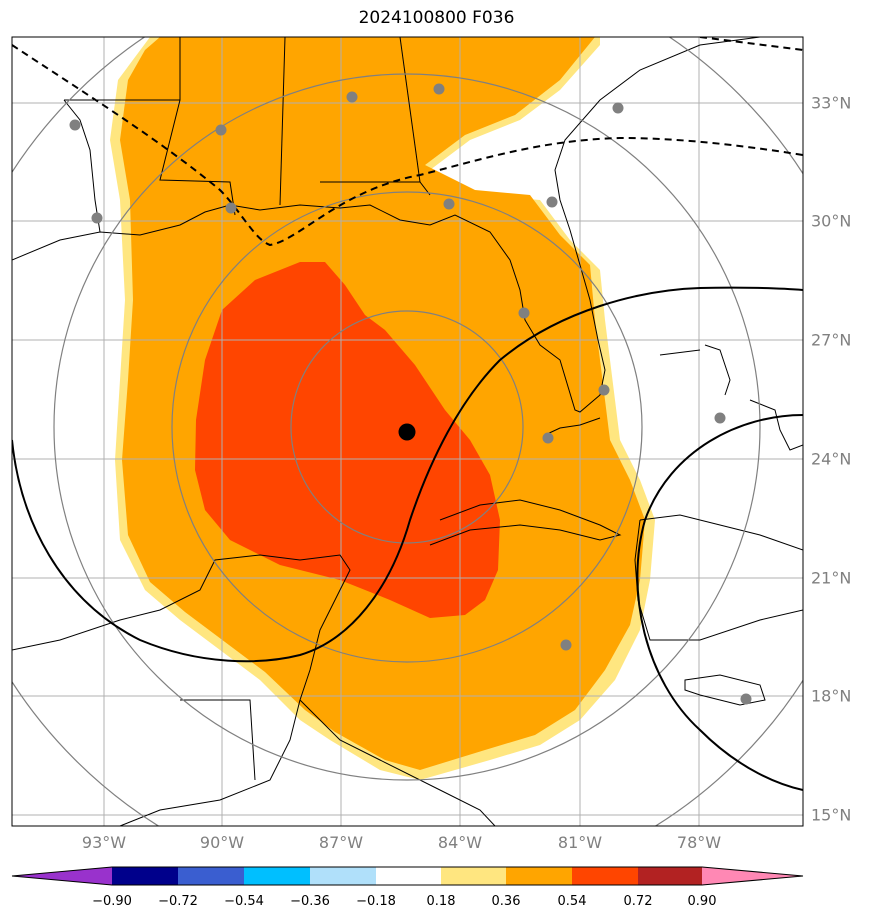  I want to click on colorbar-tick-label: 0.54, so click(572, 901).